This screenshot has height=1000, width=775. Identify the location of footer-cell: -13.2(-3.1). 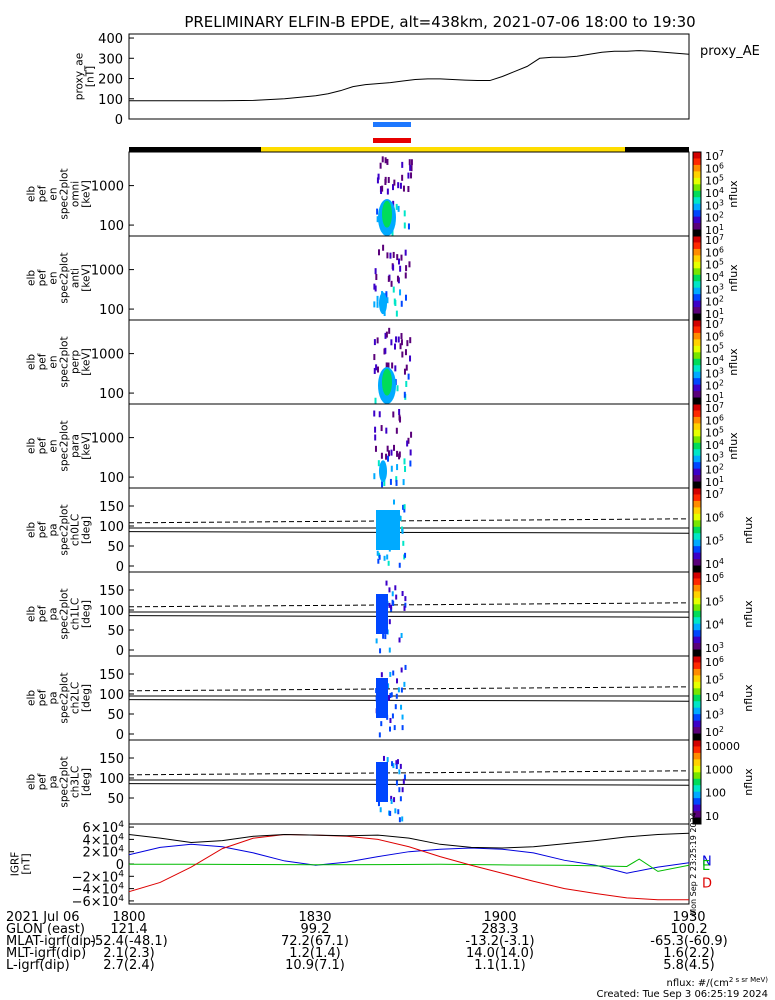
(499, 941).